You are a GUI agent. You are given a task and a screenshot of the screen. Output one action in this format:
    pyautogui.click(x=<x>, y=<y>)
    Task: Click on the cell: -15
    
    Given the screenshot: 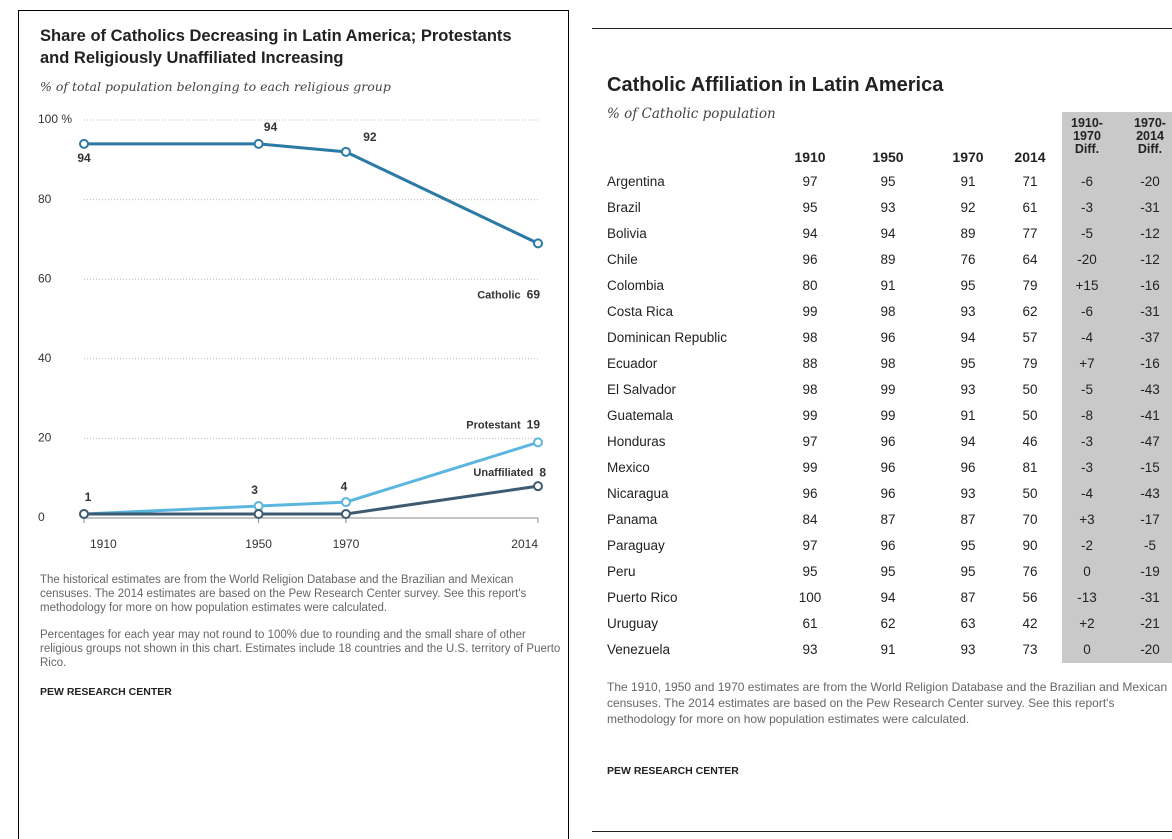 What is the action you would take?
    pyautogui.click(x=1150, y=467)
    